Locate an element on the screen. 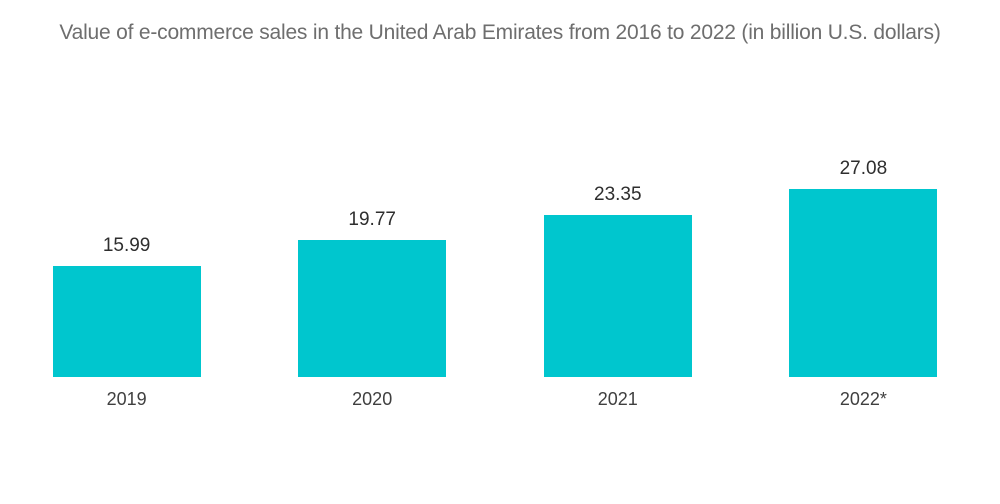 The height and width of the screenshot is (504, 1000). category-label-2020: 2020 is located at coordinates (372, 399).